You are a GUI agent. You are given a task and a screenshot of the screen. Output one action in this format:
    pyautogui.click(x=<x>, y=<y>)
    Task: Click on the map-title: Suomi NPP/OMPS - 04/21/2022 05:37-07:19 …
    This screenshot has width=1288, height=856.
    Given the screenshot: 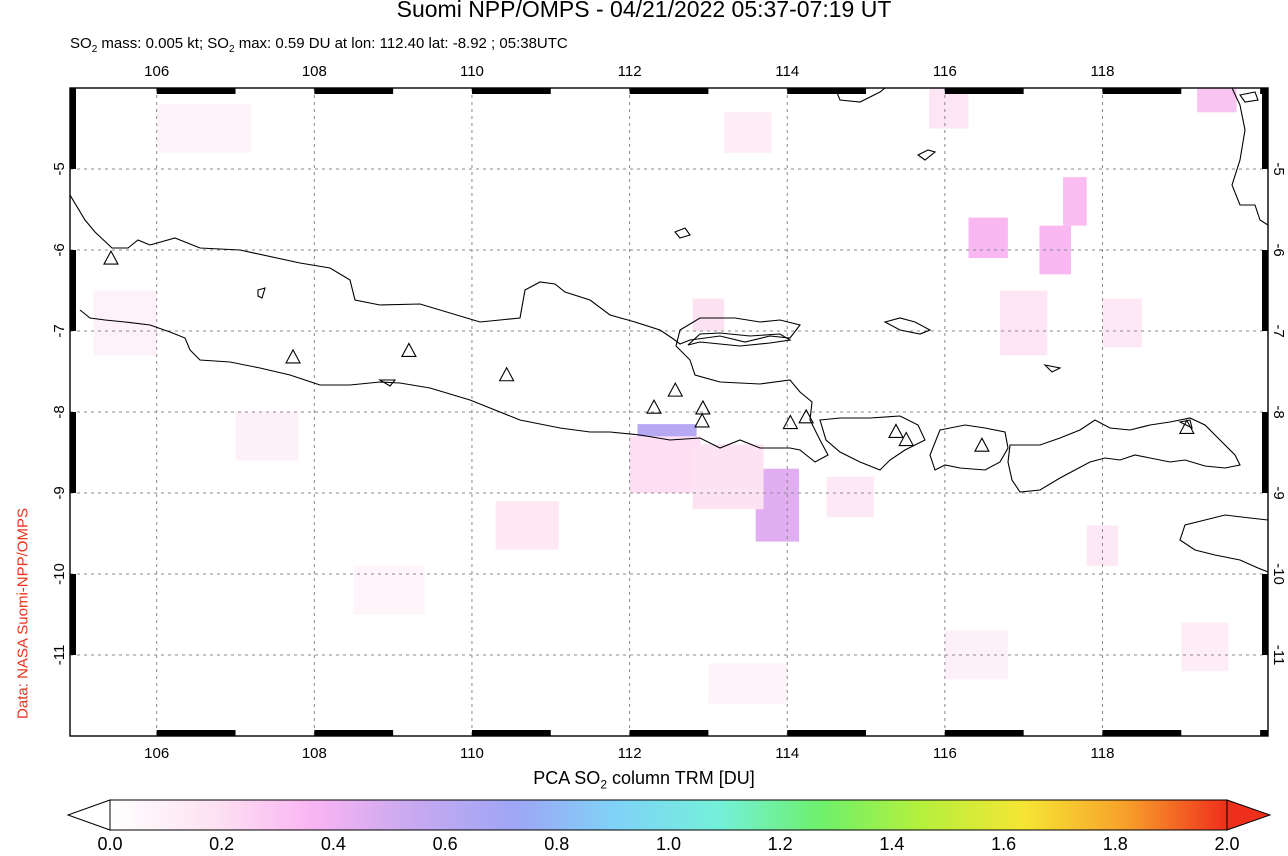 What is the action you would take?
    pyautogui.click(x=644, y=11)
    